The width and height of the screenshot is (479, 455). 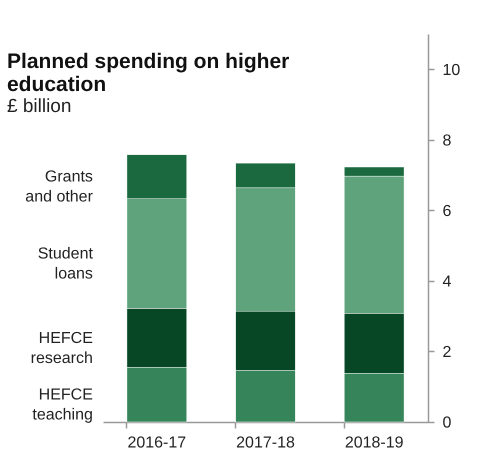 What do you see at coordinates (66, 264) in the screenshot?
I see `text: Student loans` at bounding box center [66, 264].